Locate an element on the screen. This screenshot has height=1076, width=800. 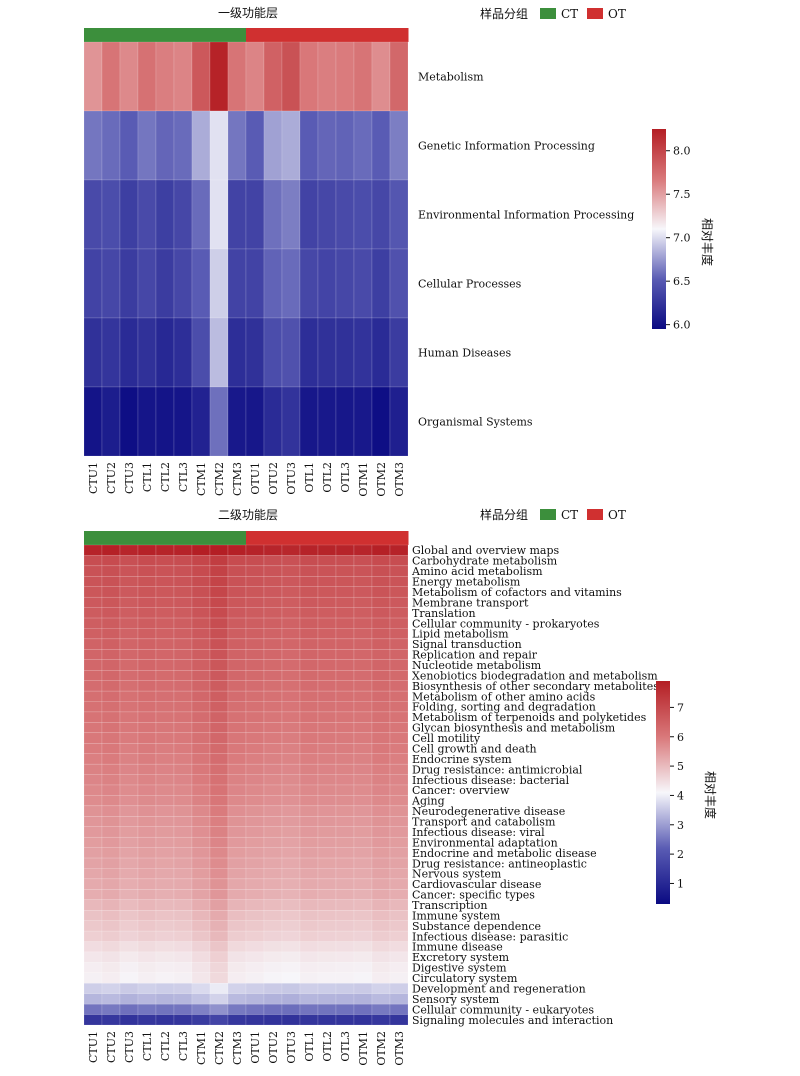
group-bar-ctl2 is located at coordinates (165, 35).